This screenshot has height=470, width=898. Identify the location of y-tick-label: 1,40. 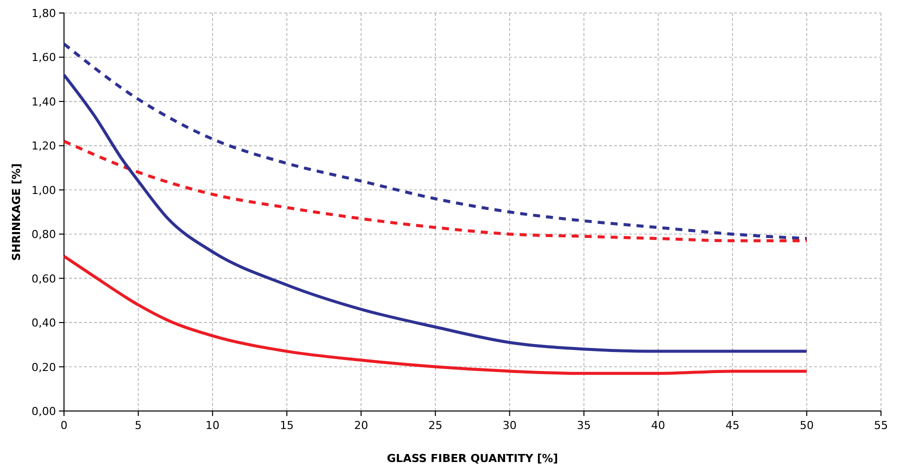
(44, 101).